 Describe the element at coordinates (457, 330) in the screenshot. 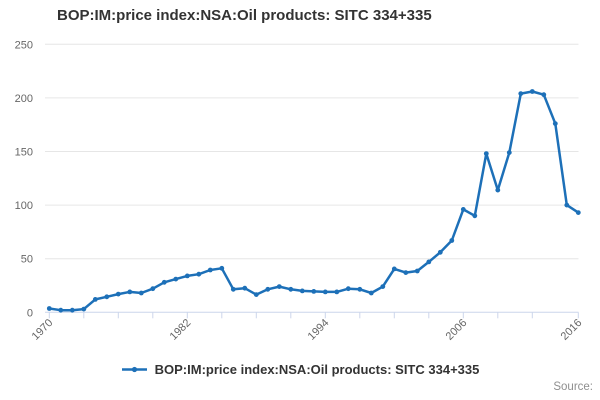

I see `x-axis-tick-label: 2006` at that location.